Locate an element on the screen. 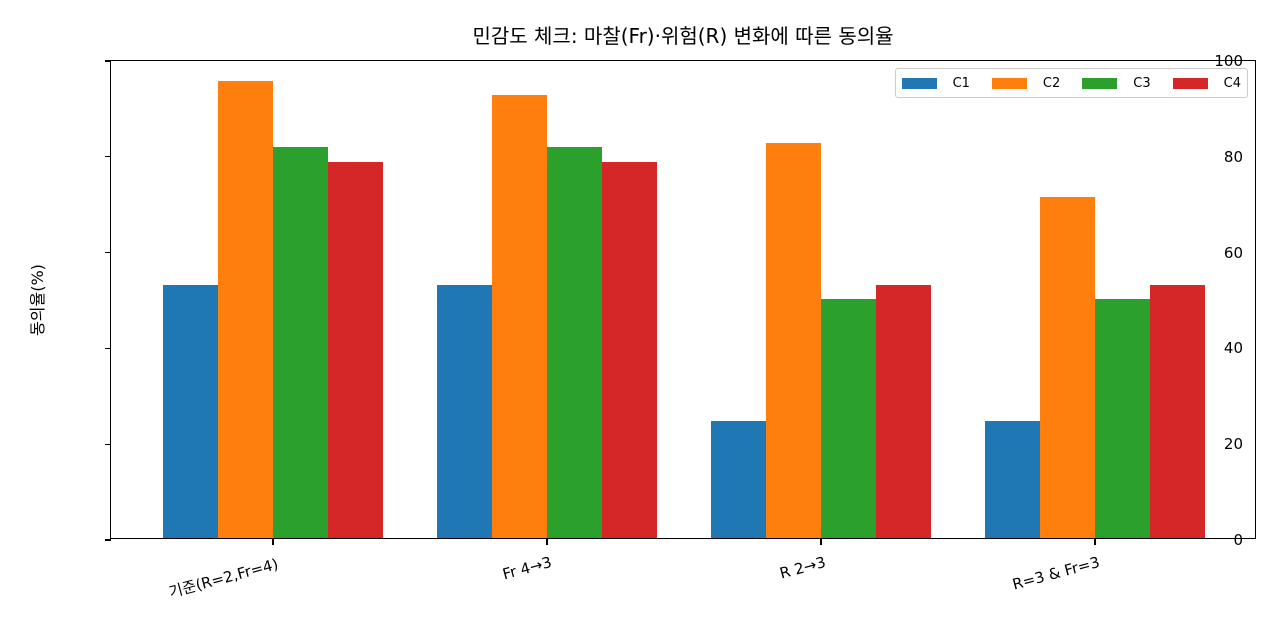 The image size is (1280, 640). legend-item-c4: C4 is located at coordinates (1206, 83).